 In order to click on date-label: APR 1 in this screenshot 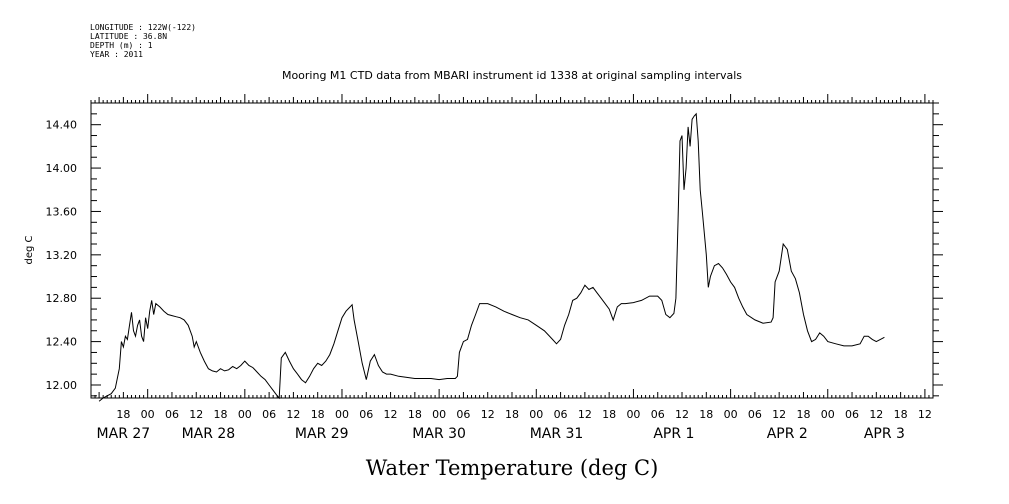, I will do `click(673, 434)`.